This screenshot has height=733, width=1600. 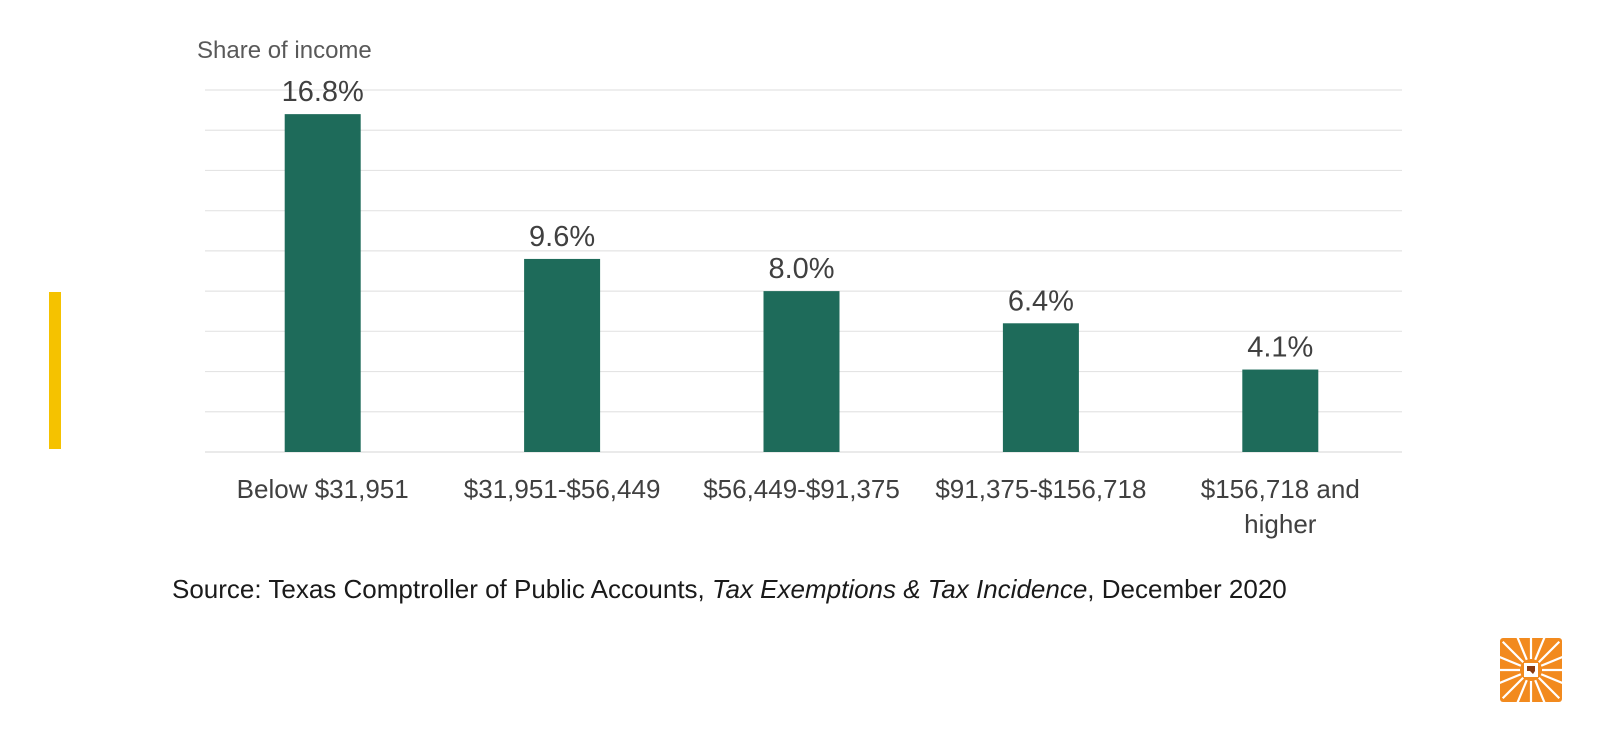 I want to click on accent-bar, so click(x=55, y=370).